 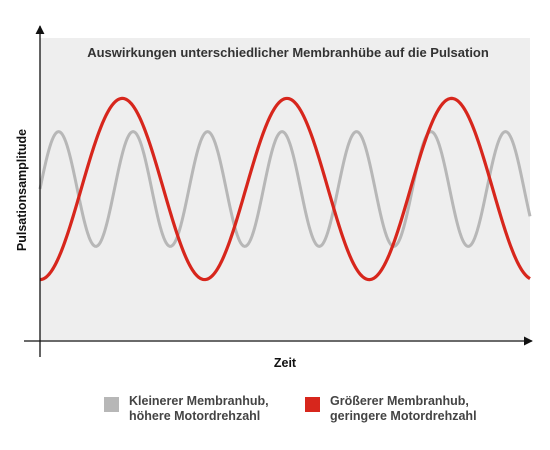 I want to click on legend-swatch-red, so click(x=312, y=404).